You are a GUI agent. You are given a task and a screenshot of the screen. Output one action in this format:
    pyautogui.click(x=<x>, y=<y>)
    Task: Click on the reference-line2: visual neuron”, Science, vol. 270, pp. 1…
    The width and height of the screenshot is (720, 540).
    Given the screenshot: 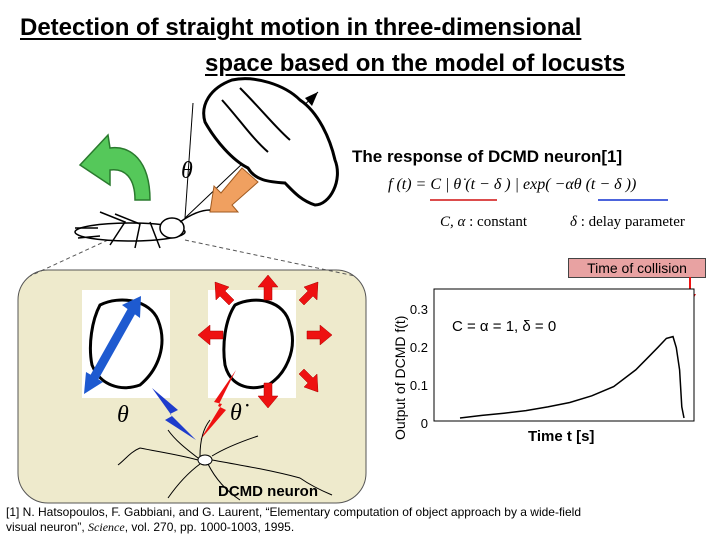 What is the action you would take?
    pyautogui.click(x=150, y=527)
    